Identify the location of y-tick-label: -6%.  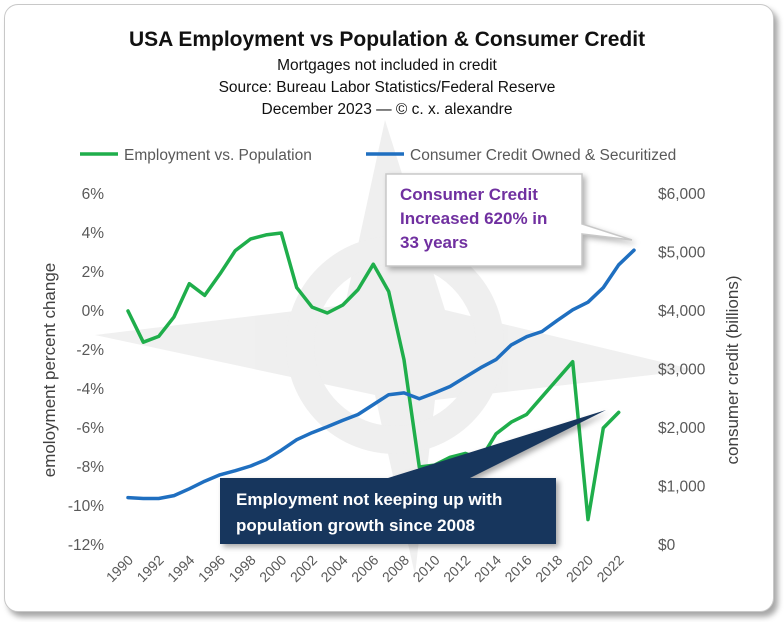
(90, 428).